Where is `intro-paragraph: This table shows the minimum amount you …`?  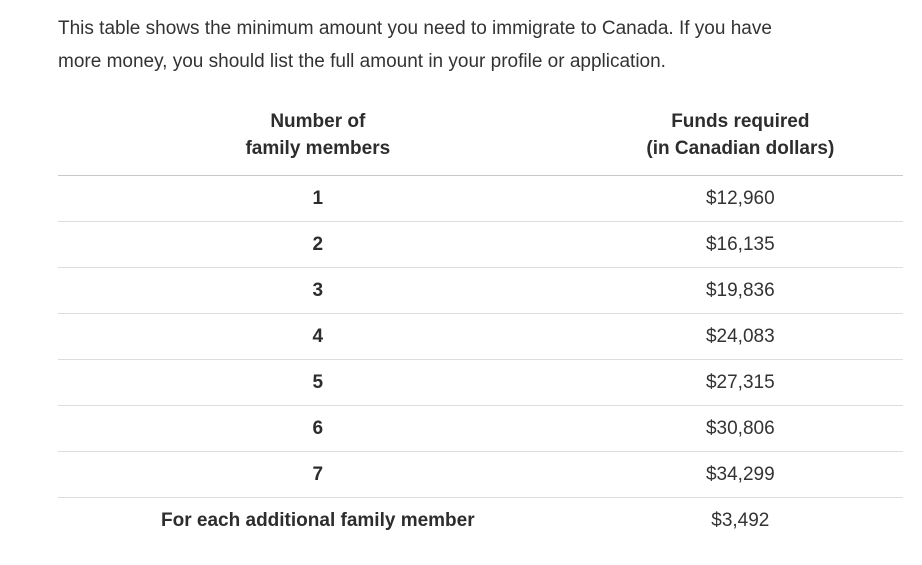 intro-paragraph: This table shows the minimum amount you … is located at coordinates (415, 45).